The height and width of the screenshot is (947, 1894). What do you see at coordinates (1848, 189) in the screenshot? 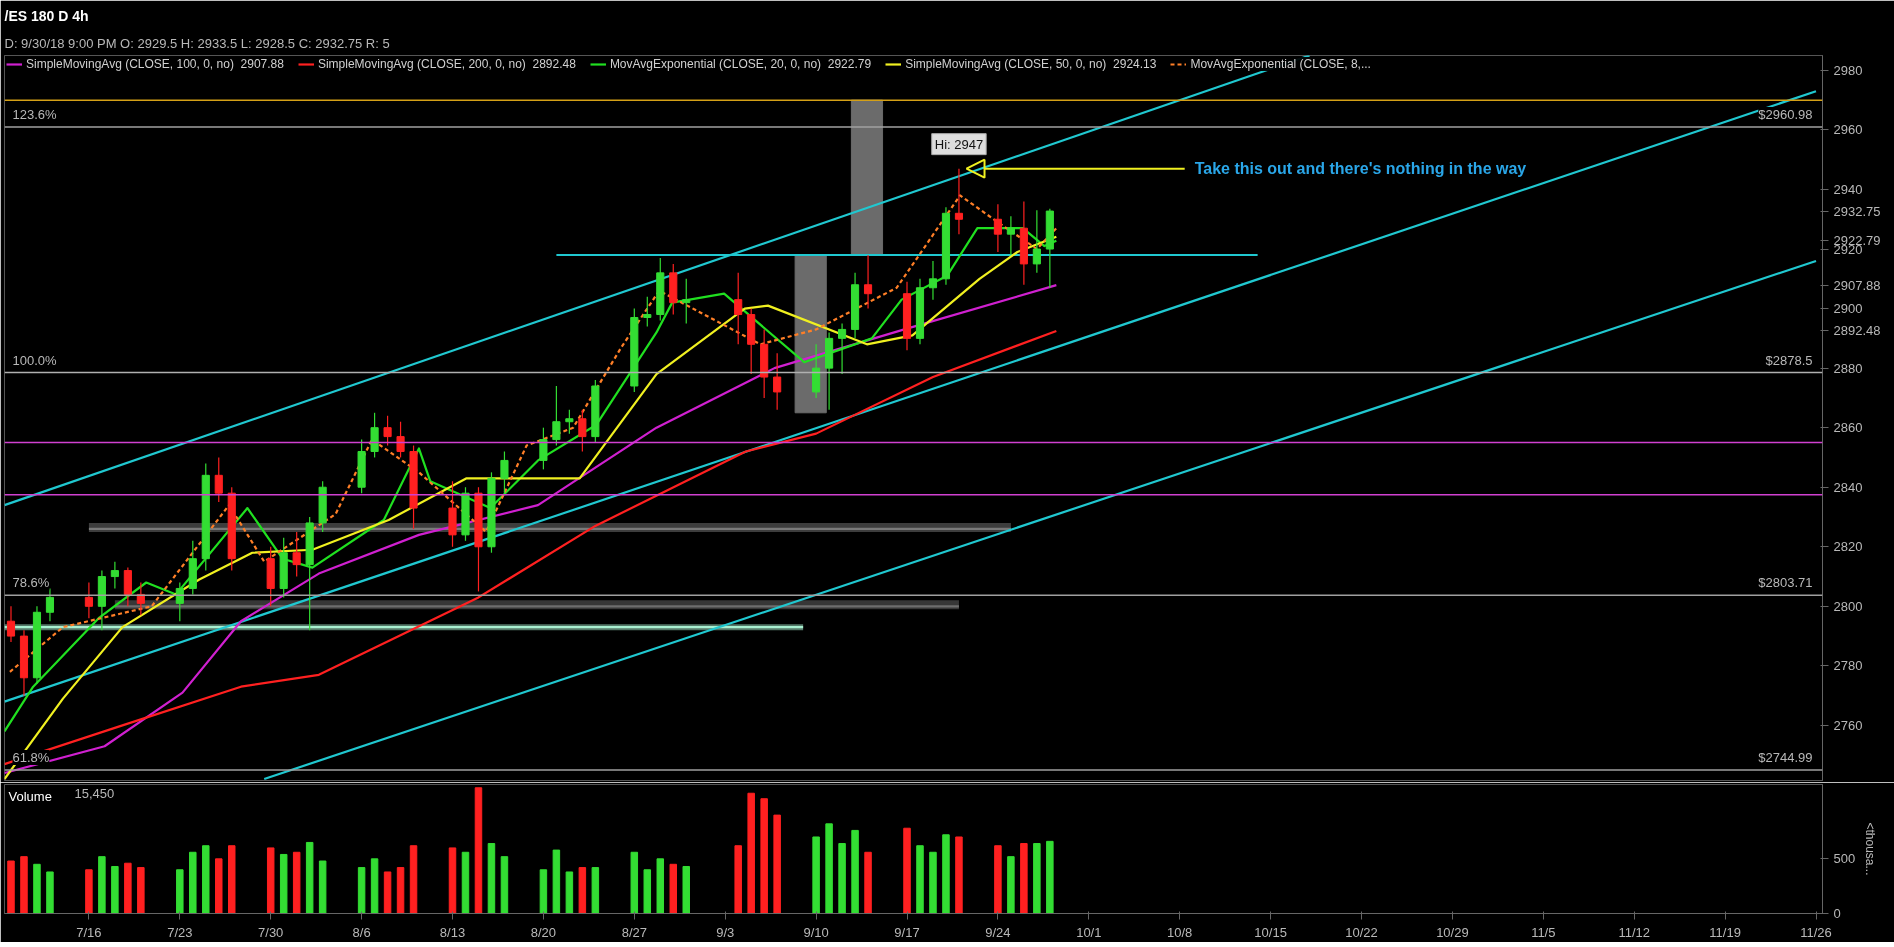
I see `y-tick-label: 2940` at bounding box center [1848, 189].